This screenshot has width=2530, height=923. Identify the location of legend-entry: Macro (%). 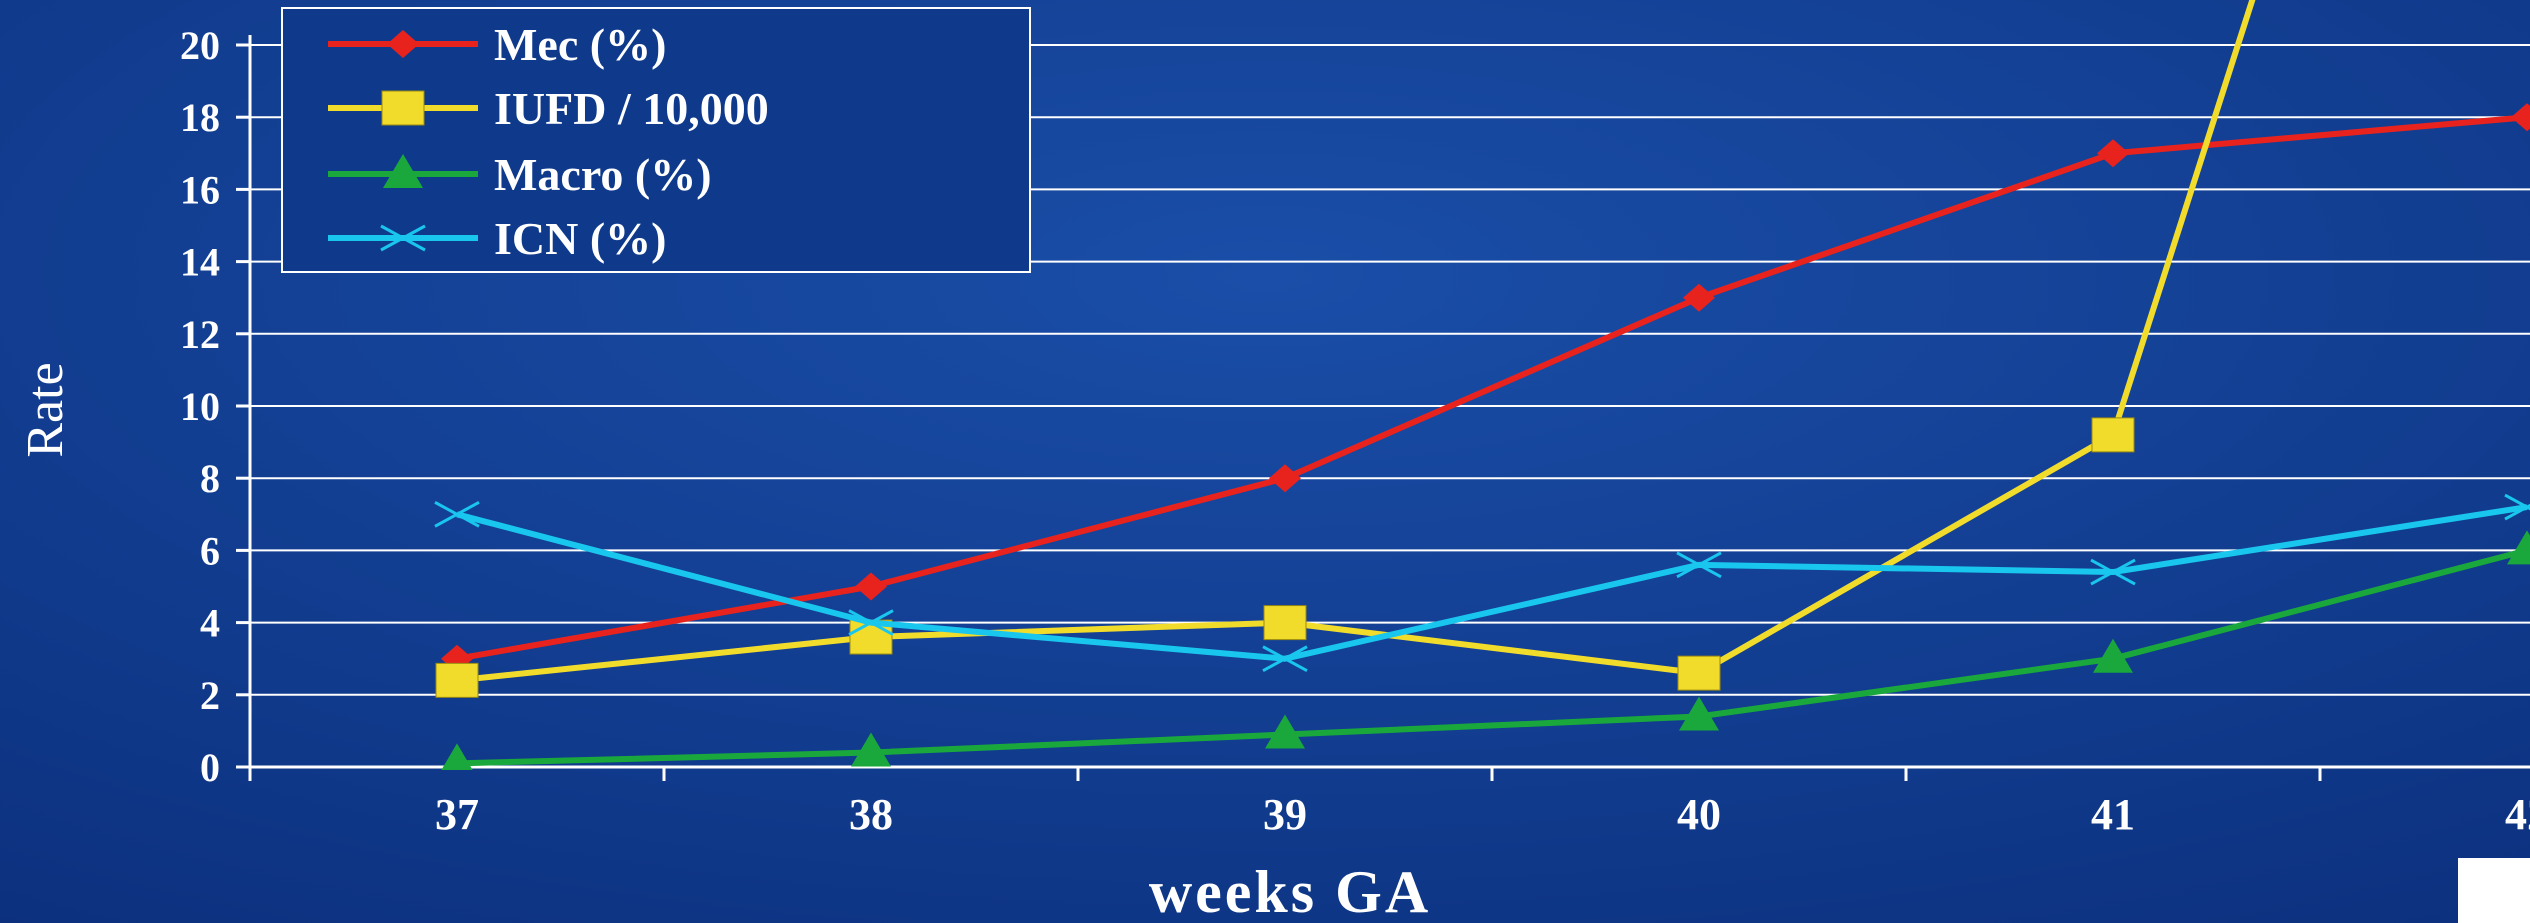
(520, 174).